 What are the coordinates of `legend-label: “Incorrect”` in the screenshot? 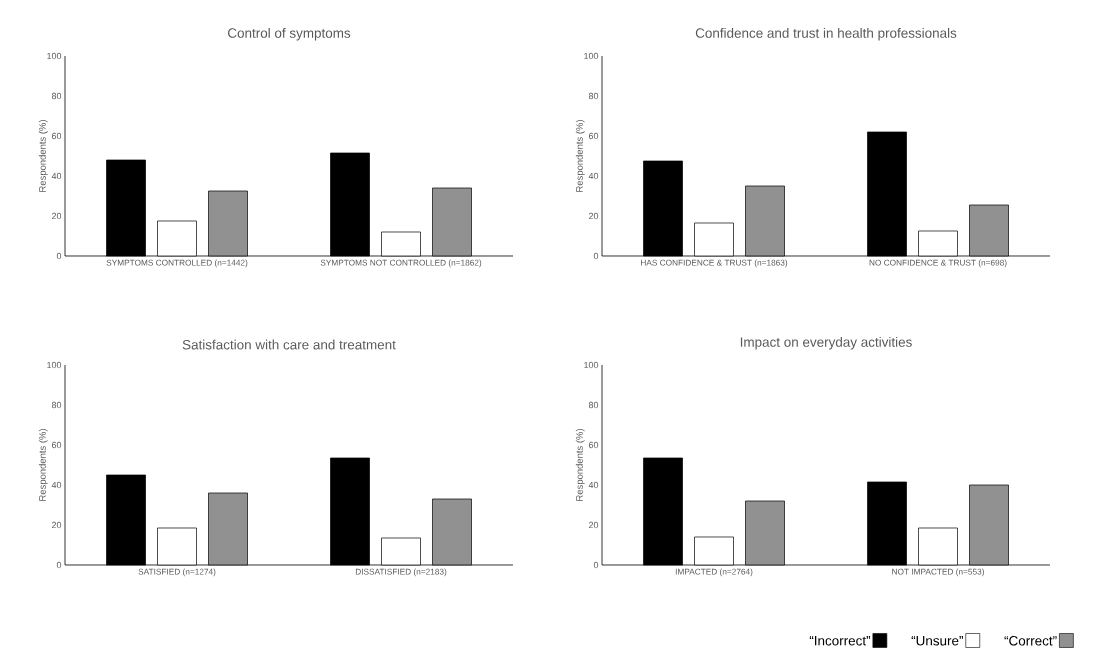 It's located at (840, 641).